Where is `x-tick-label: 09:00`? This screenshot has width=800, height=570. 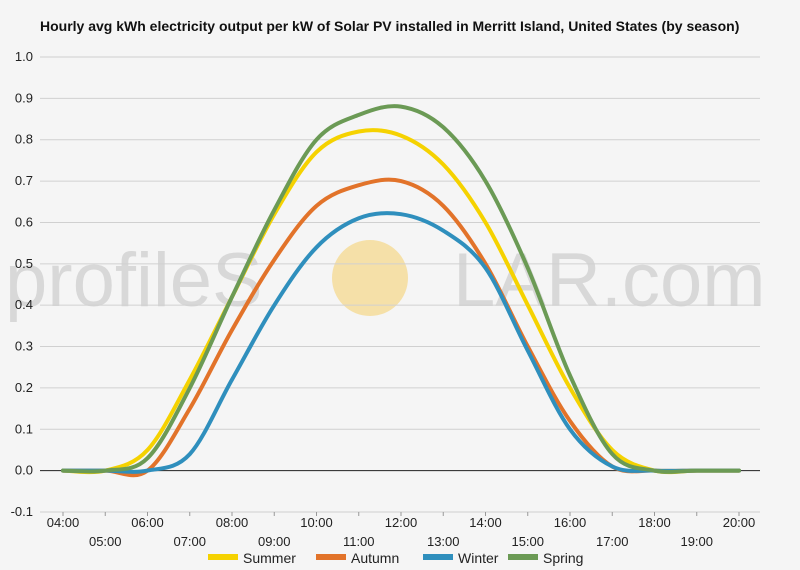 x-tick-label: 09:00 is located at coordinates (274, 541).